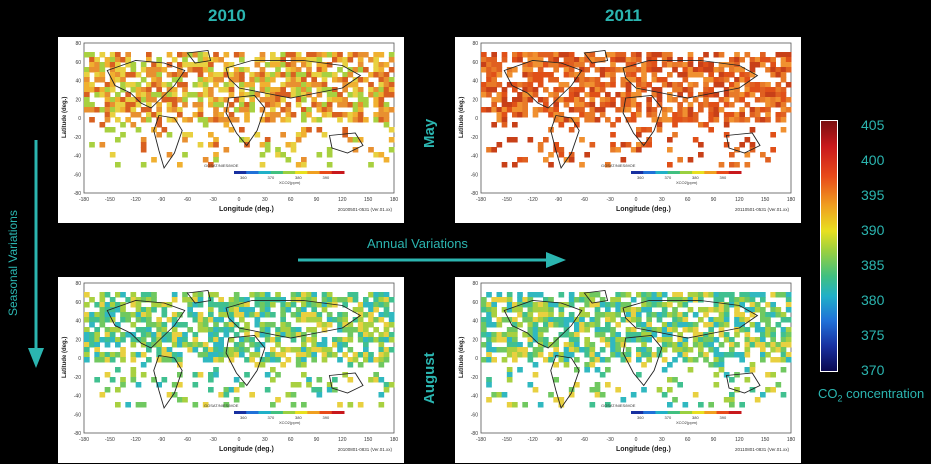 The width and height of the screenshot is (931, 464). Describe the element at coordinates (873, 195) in the screenshot. I see `colorbar-tick: 395` at that location.